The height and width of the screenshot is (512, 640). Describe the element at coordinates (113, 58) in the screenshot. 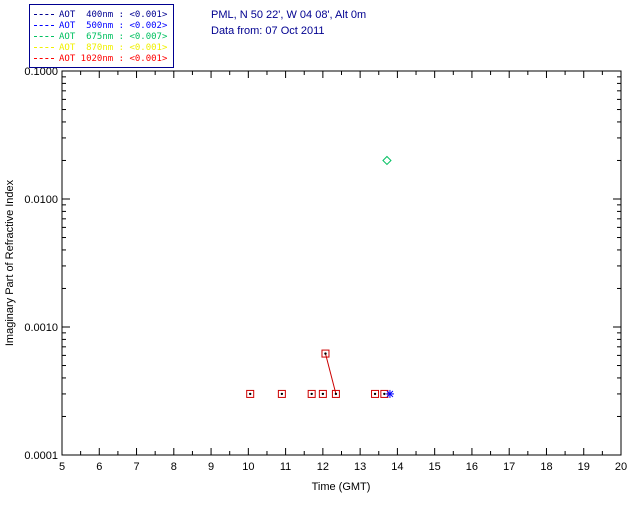

I see `legend-entry-label: AOT 1020nm : <0.001>` at that location.